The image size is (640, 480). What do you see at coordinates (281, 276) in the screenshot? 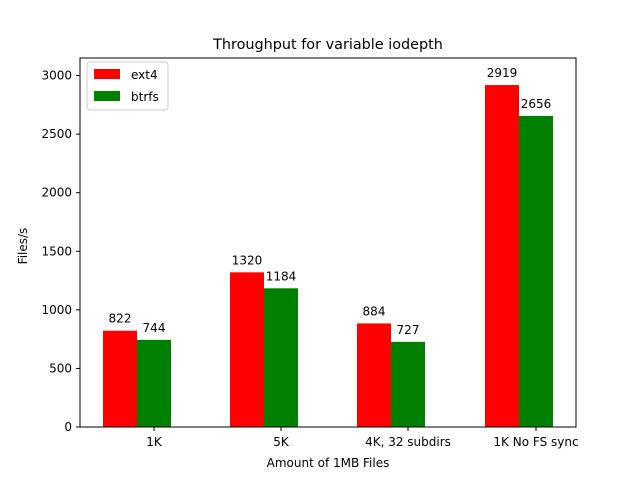
I see `data-label-btrfs-1: 1184` at bounding box center [281, 276].